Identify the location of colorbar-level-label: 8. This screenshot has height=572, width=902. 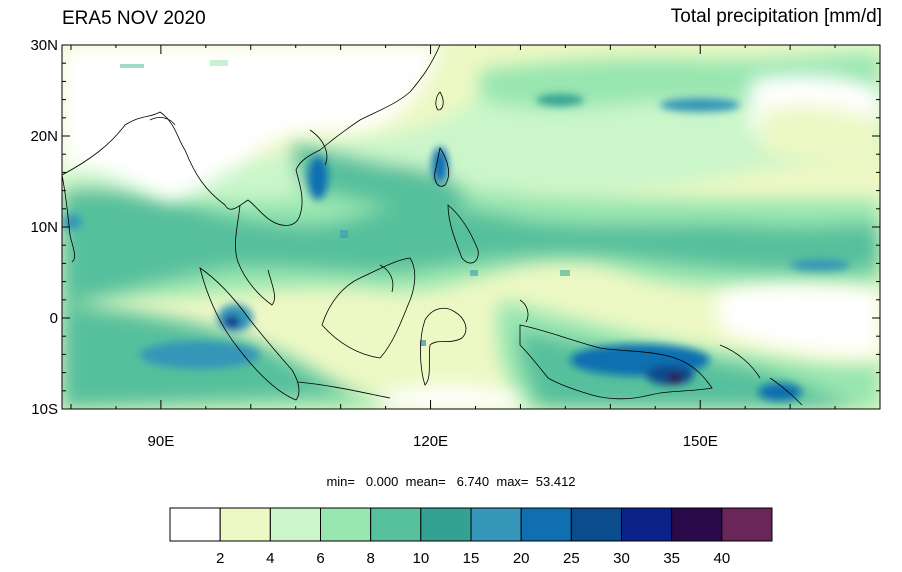
(370, 558).